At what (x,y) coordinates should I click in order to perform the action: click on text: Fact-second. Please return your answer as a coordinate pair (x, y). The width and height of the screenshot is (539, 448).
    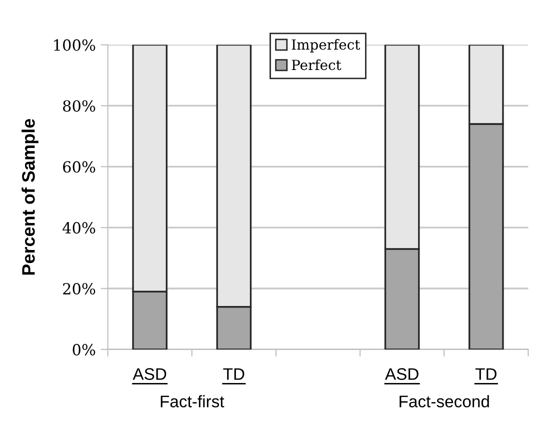
    Looking at the image, I should click on (444, 401).